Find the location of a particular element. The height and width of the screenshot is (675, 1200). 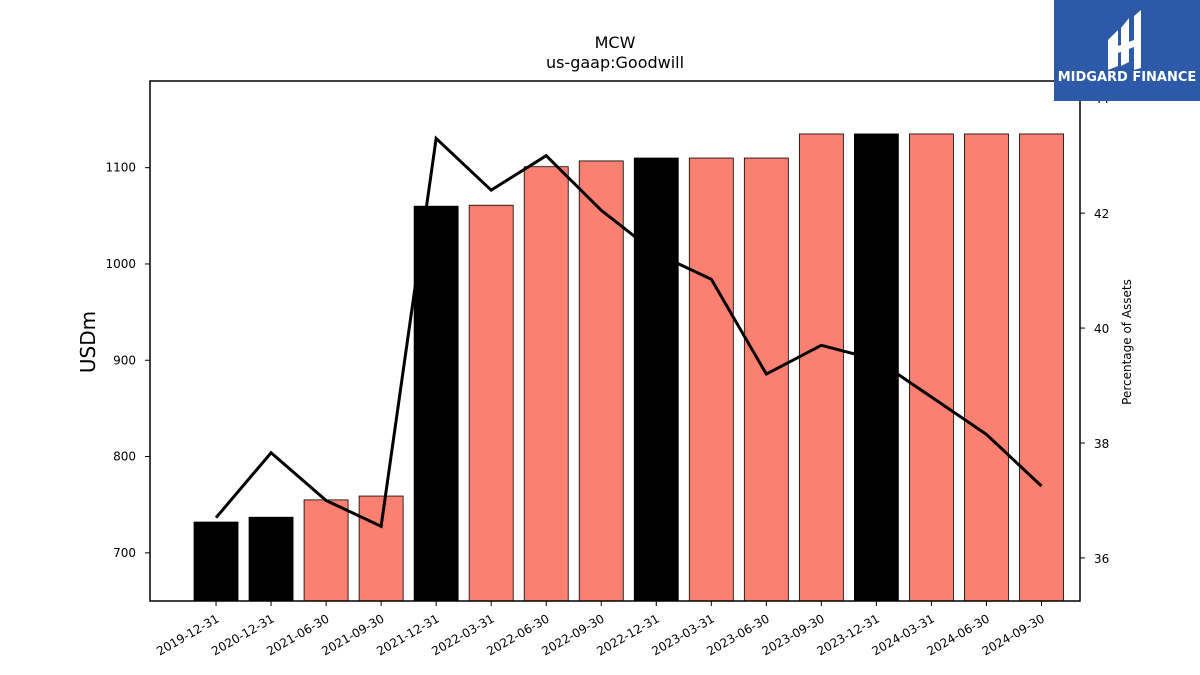

left-tick-label: 900 is located at coordinates (124, 360).